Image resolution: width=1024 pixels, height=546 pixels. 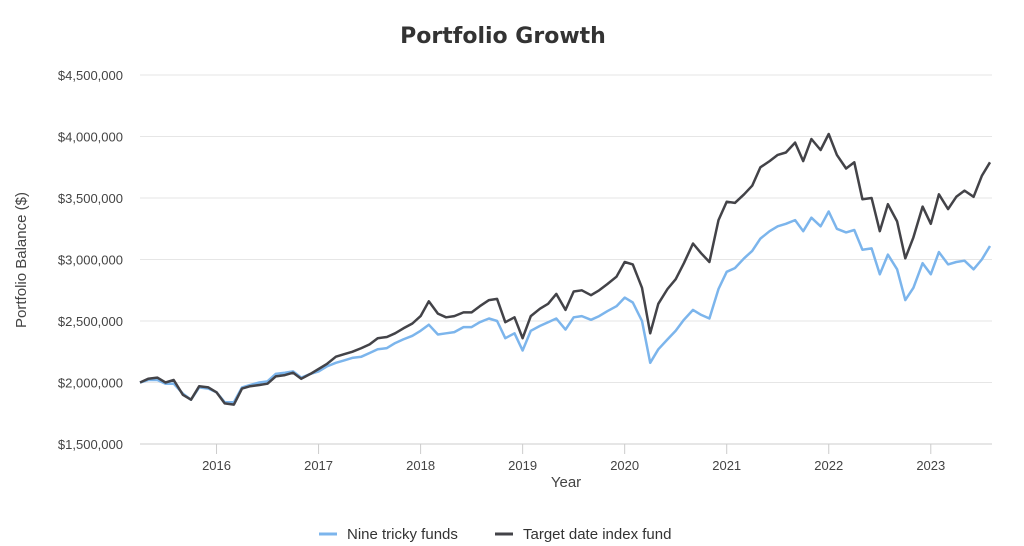 I want to click on legend-label: Target date index fund, so click(x=597, y=534).